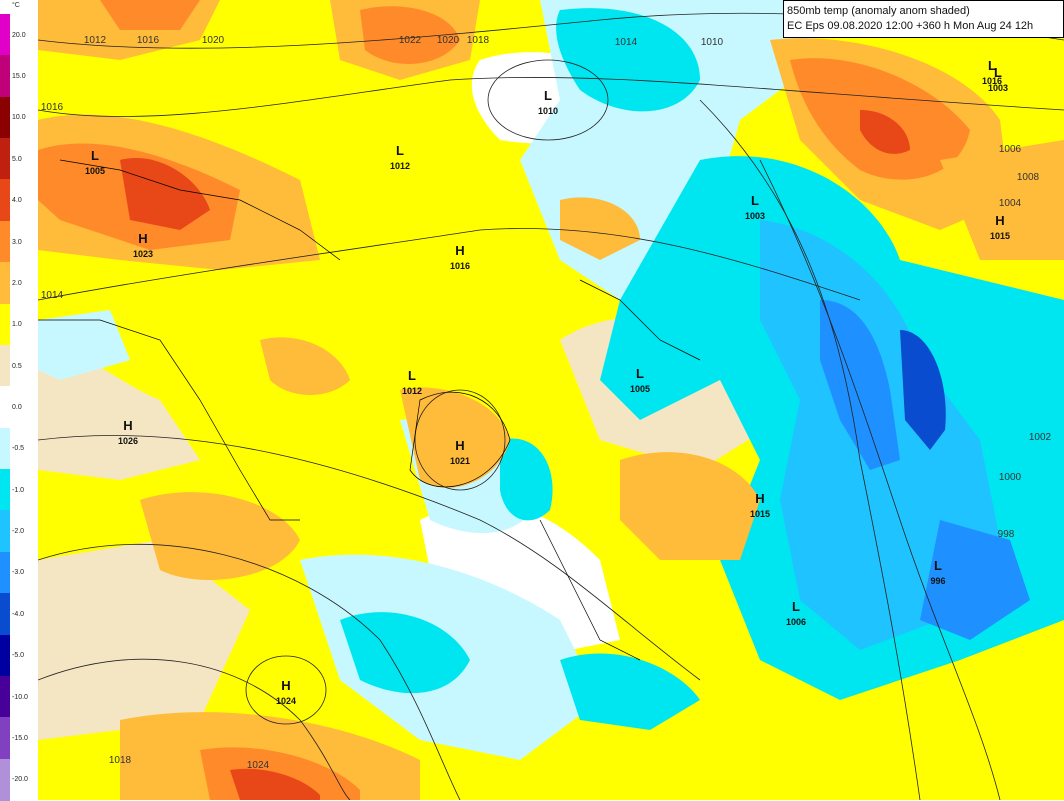 This screenshot has height=801, width=1064. What do you see at coordinates (796, 622) in the screenshot?
I see `pressure-center-value: 1006` at bounding box center [796, 622].